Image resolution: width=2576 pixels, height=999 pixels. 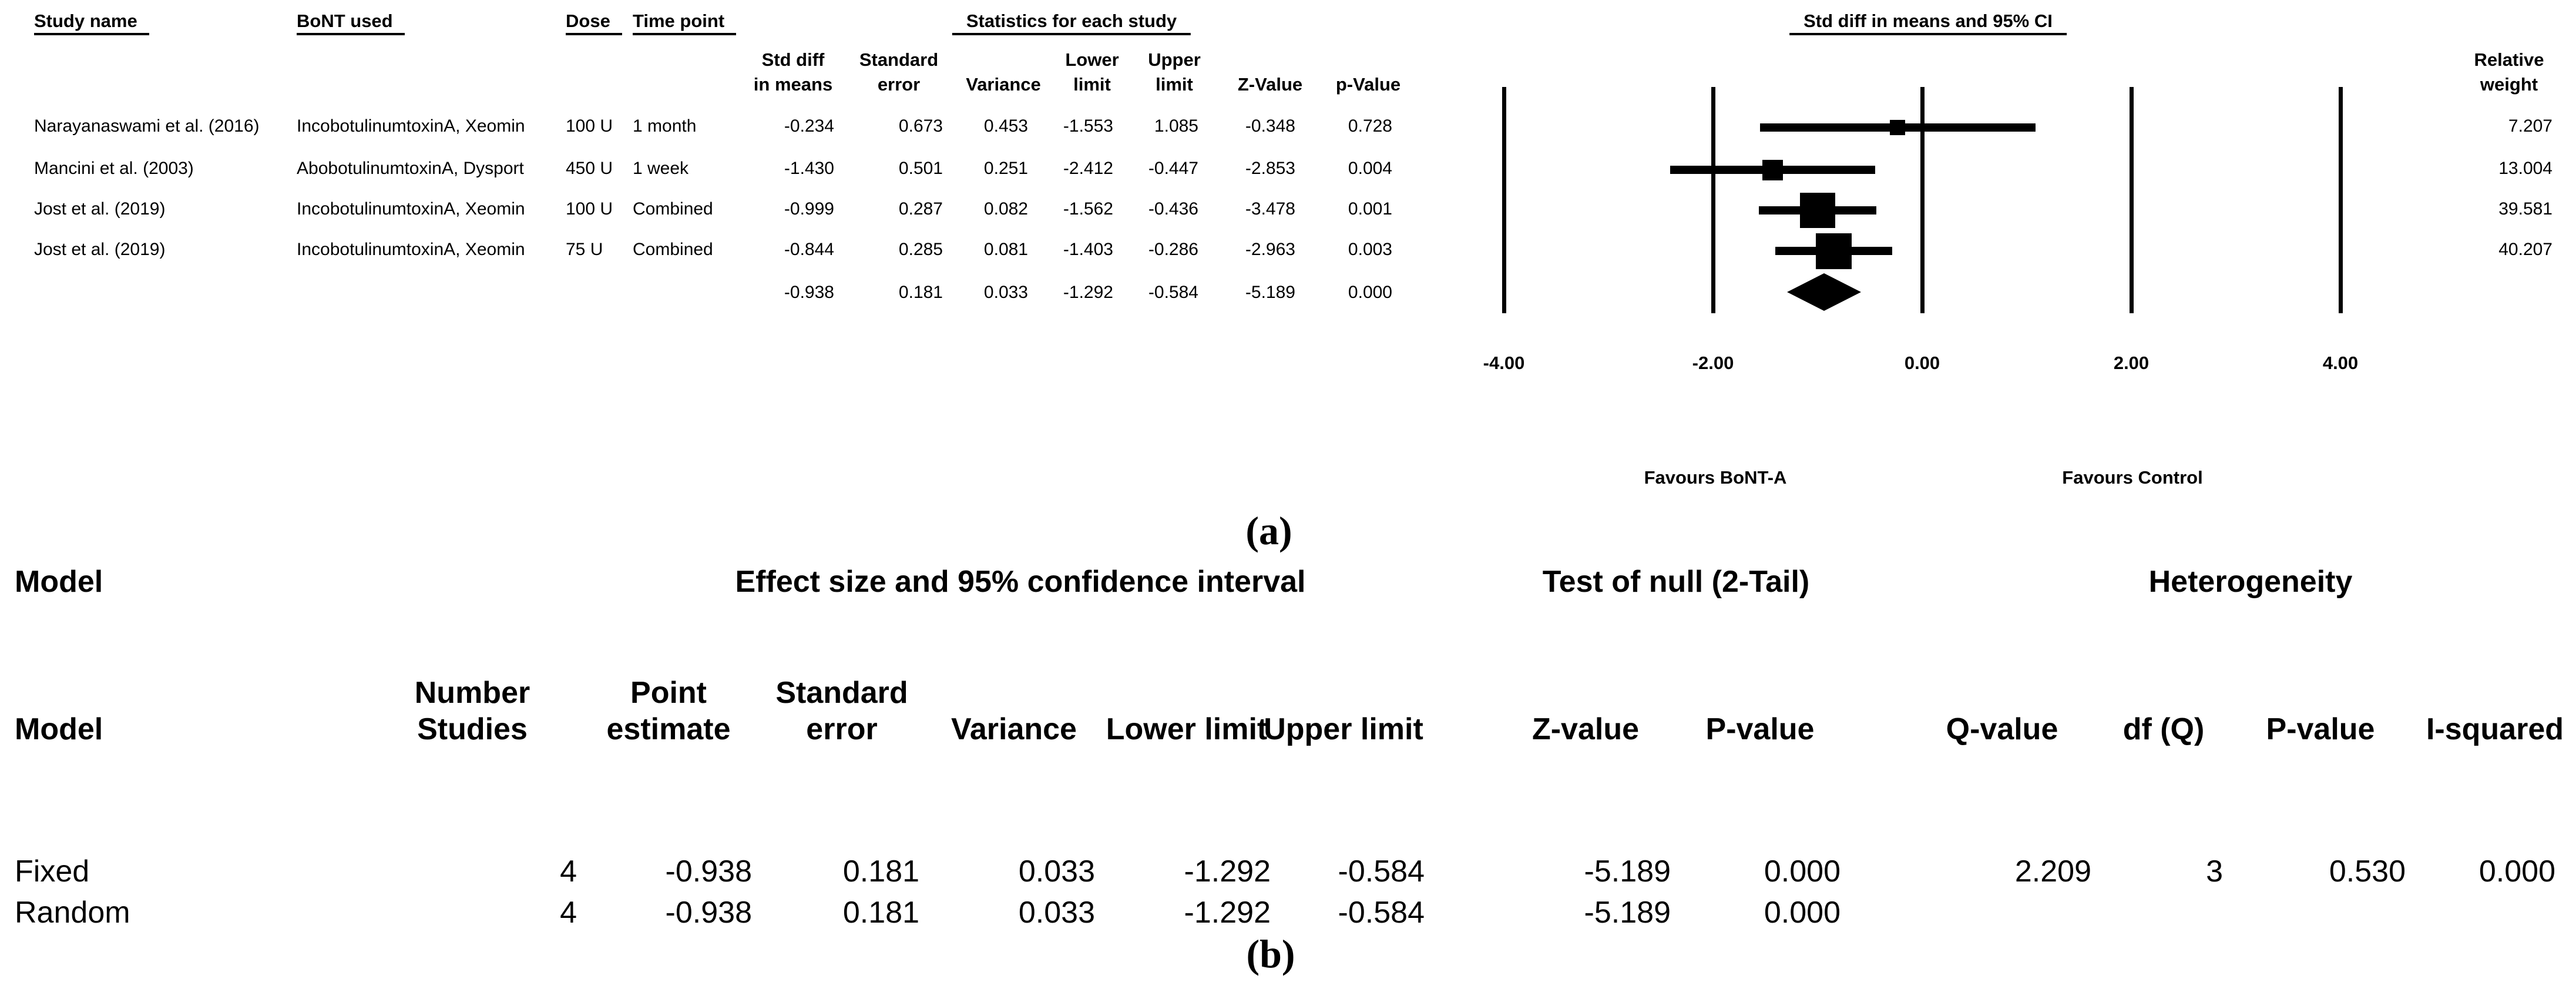 I want to click on stat-value: 0.501, so click(x=920, y=168).